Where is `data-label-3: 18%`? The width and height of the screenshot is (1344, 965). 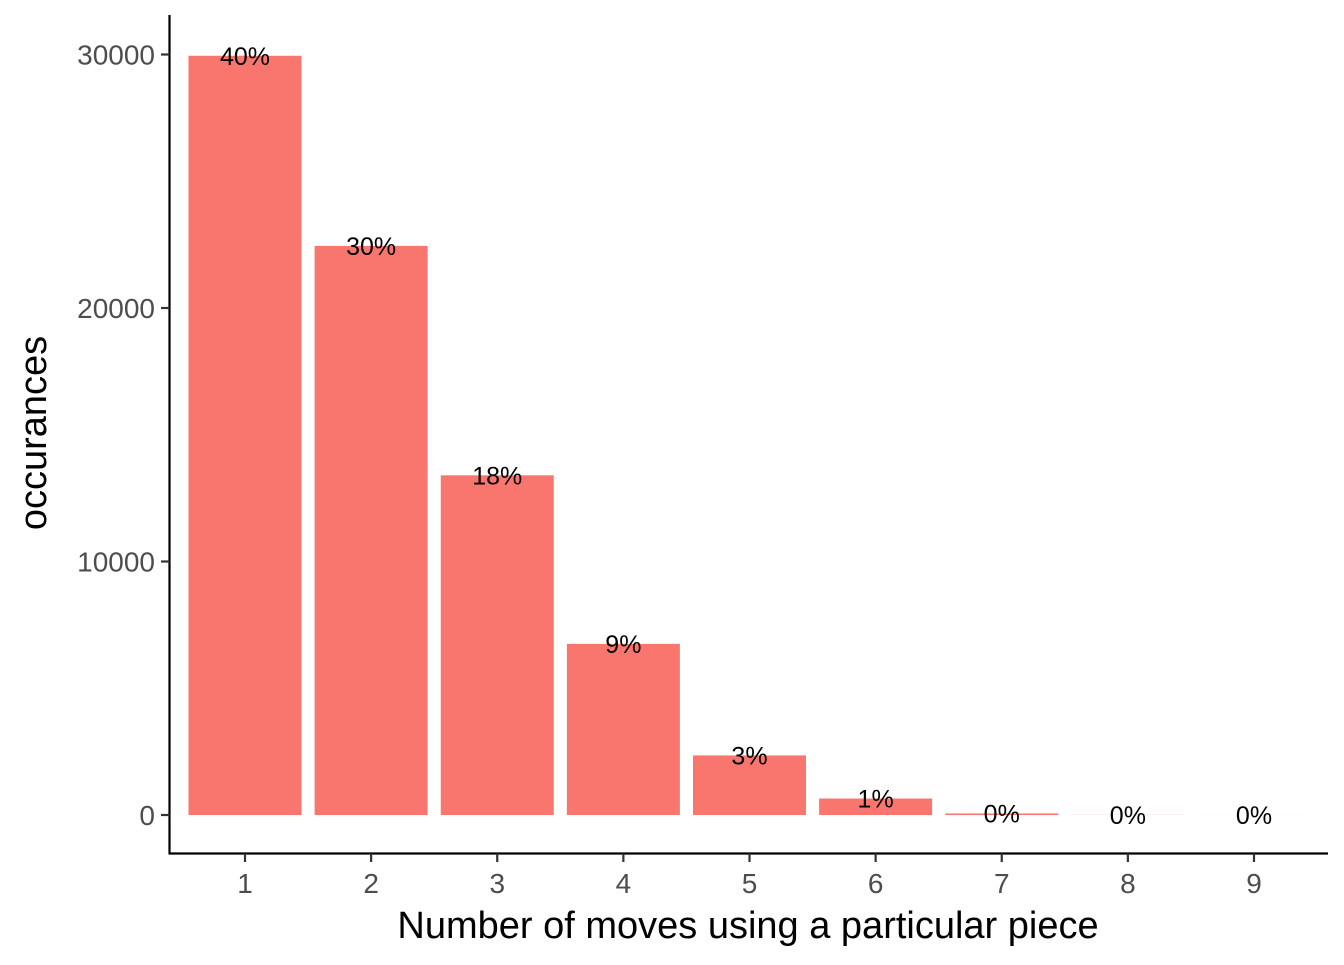
data-label-3: 18% is located at coordinates (497, 476).